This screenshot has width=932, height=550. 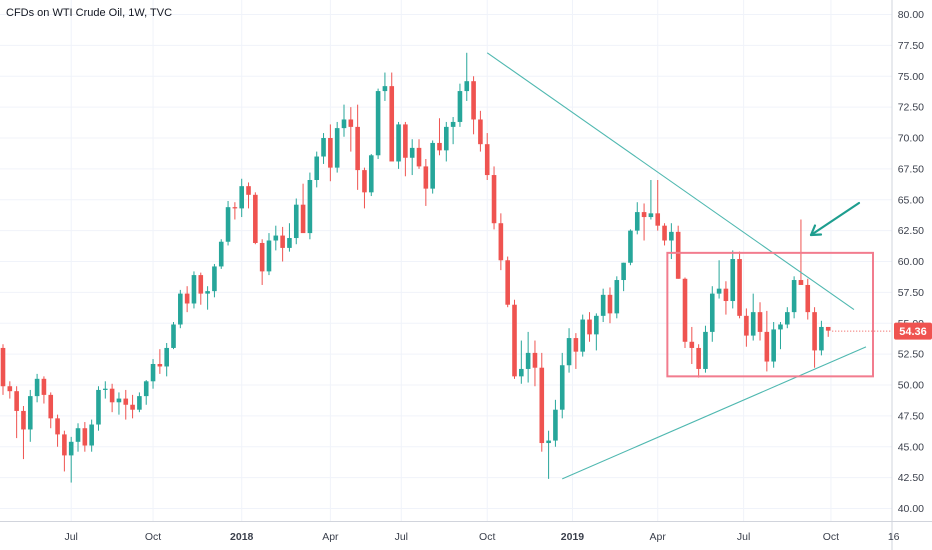 What do you see at coordinates (911, 478) in the screenshot?
I see `price-tick-label: 42.50` at bounding box center [911, 478].